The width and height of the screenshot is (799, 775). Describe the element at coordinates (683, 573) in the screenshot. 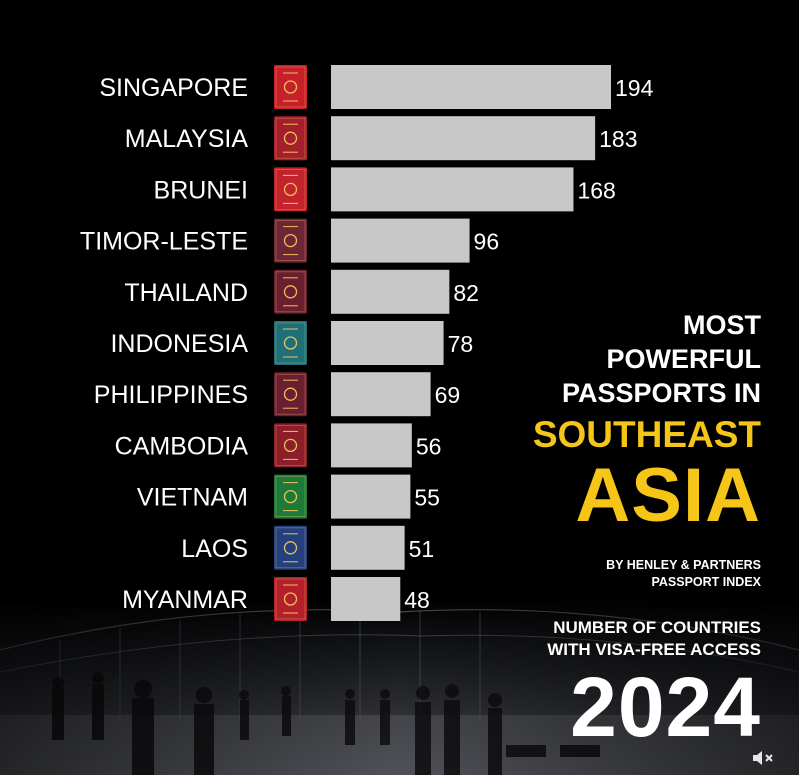

I see `source-note: BY HENLEY & PARTNERS PASSPORT INDEX` at that location.